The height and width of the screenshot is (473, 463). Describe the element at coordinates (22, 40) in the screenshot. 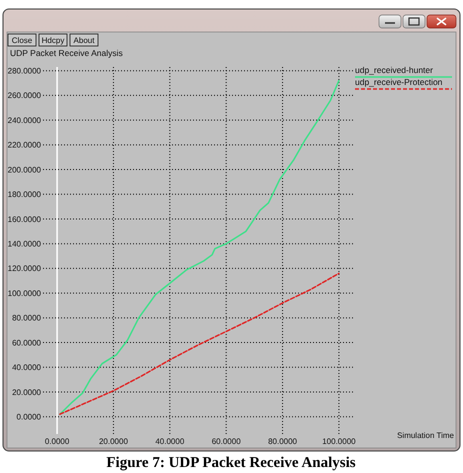

I see `text: Close` at that location.